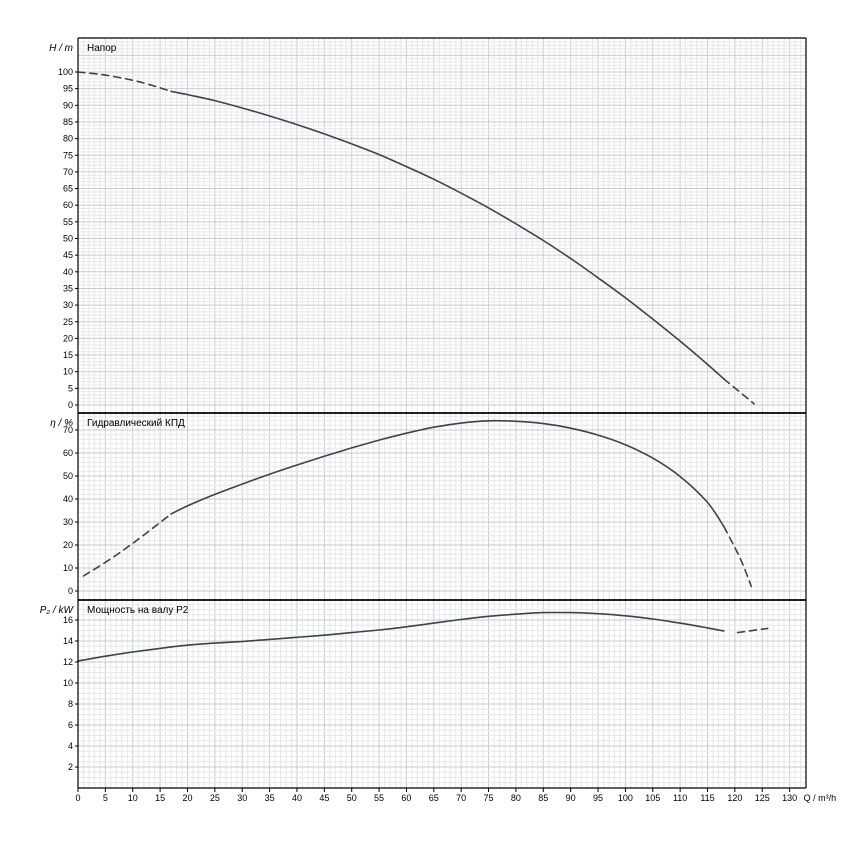 Image resolution: width=850 pixels, height=850 pixels. Describe the element at coordinates (68, 222) in the screenshot. I see `head-y-tick-label: 55` at that location.